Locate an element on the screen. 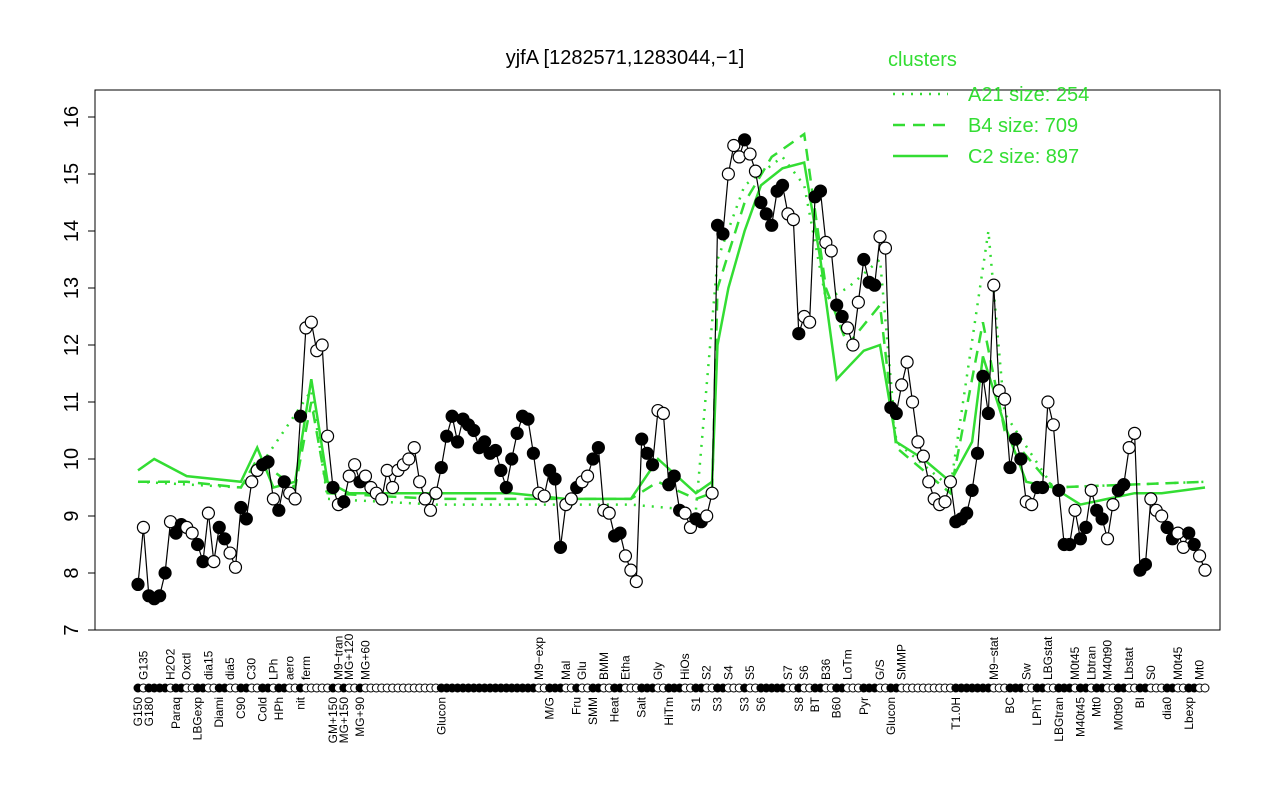 Image resolution: width=1280 pixels, height=800 pixels. x-tick-label: BT is located at coordinates (815, 704).